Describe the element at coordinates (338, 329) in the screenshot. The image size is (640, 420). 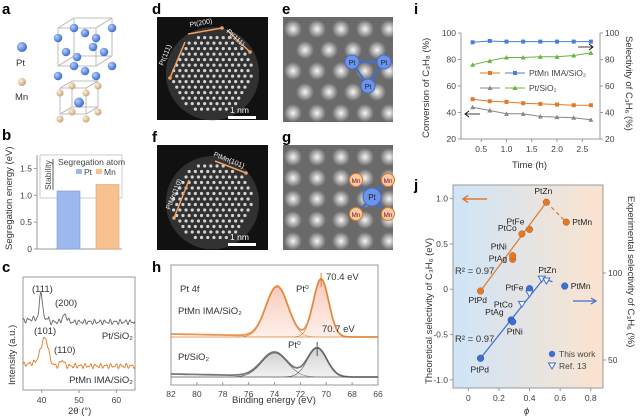
I see `h-annotation: 70.7 eV` at that location.